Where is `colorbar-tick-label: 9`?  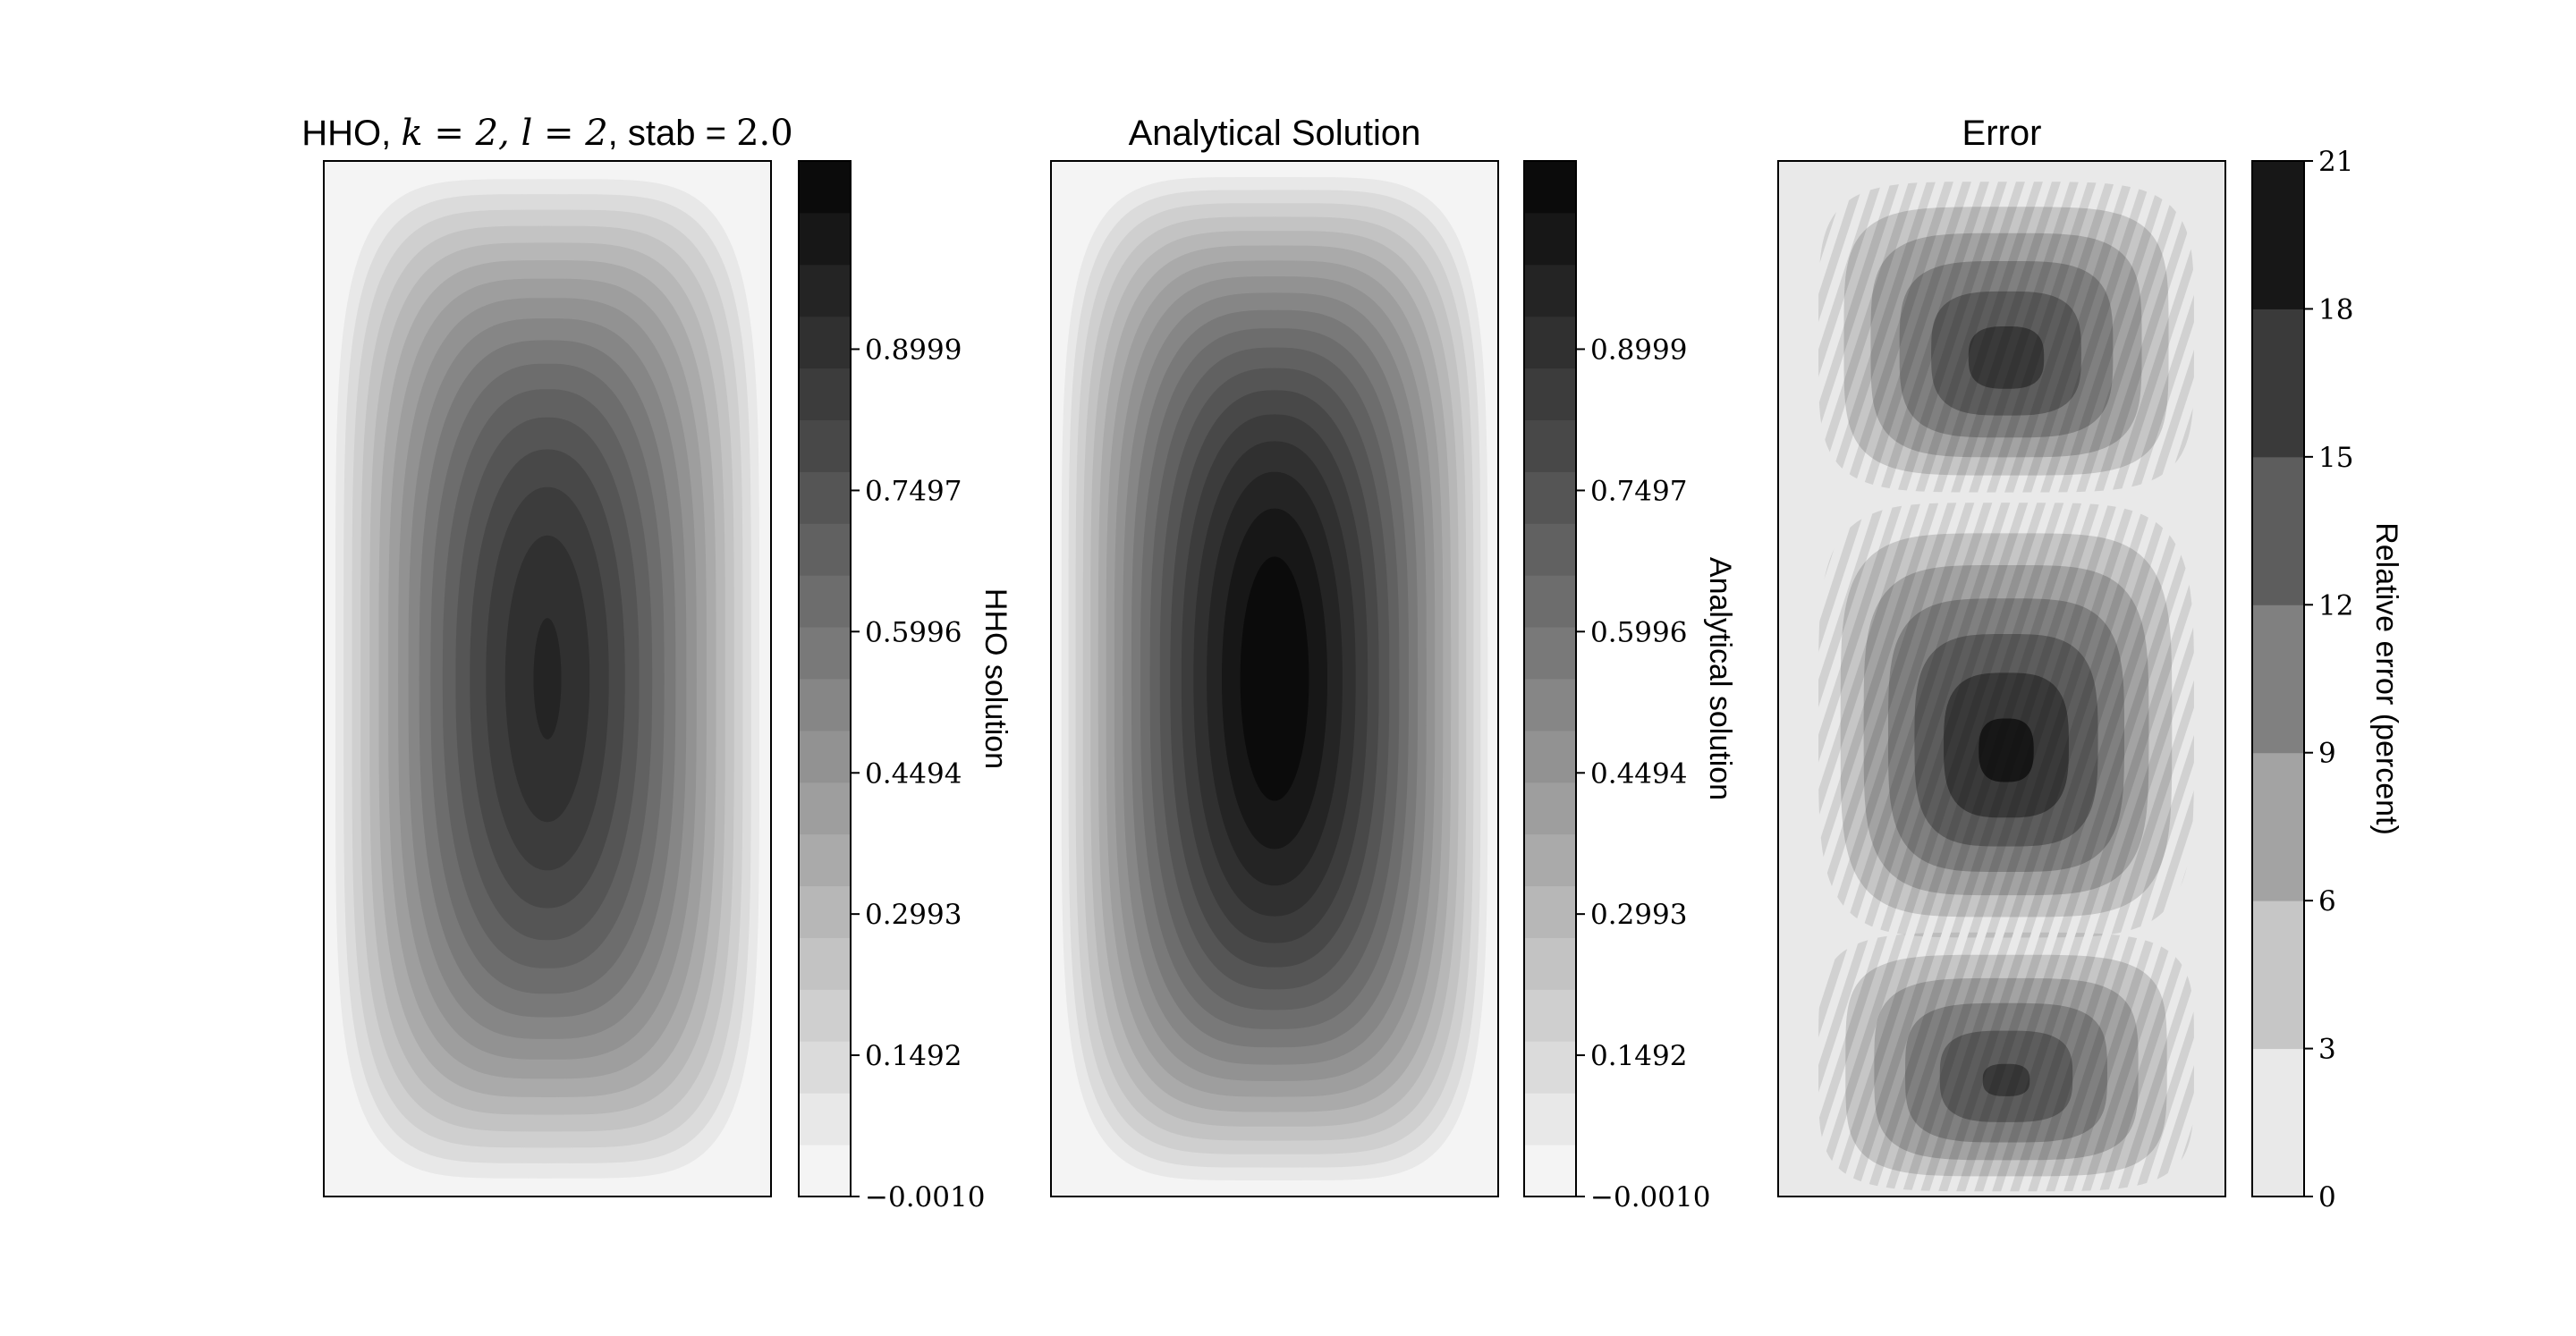 colorbar-tick-label: 9 is located at coordinates (2327, 754).